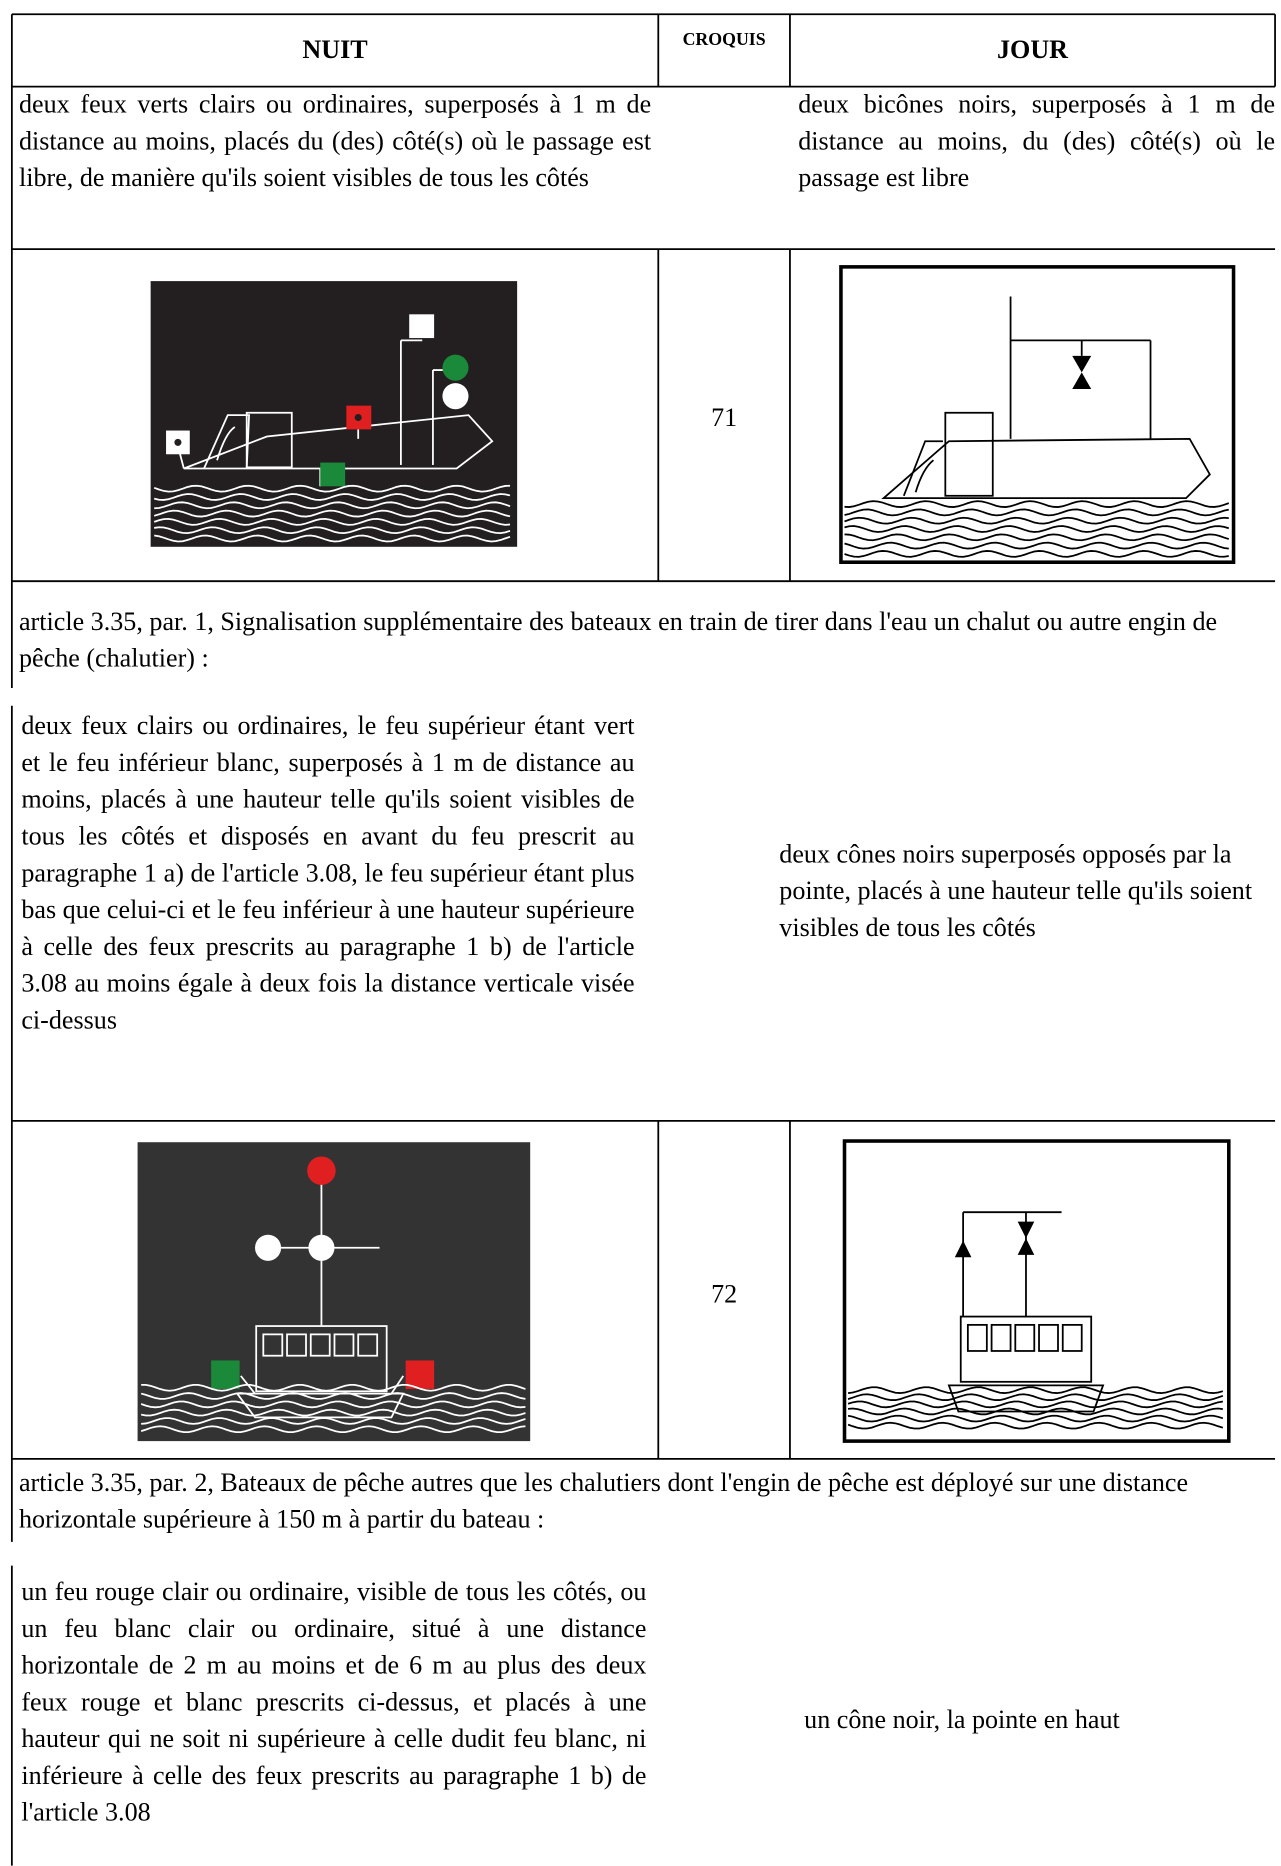 The height and width of the screenshot is (1866, 1281). Describe the element at coordinates (334, 414) in the screenshot. I see `sketch-71-night` at that location.